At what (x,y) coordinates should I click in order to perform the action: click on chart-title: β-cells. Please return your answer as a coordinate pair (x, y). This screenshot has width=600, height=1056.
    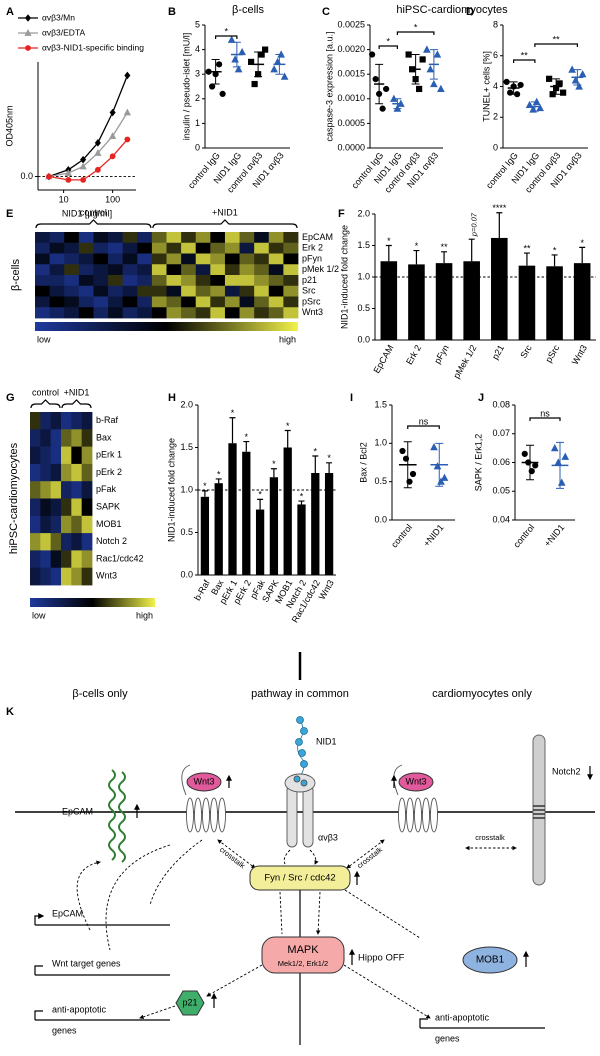
    Looking at the image, I should click on (248, 10).